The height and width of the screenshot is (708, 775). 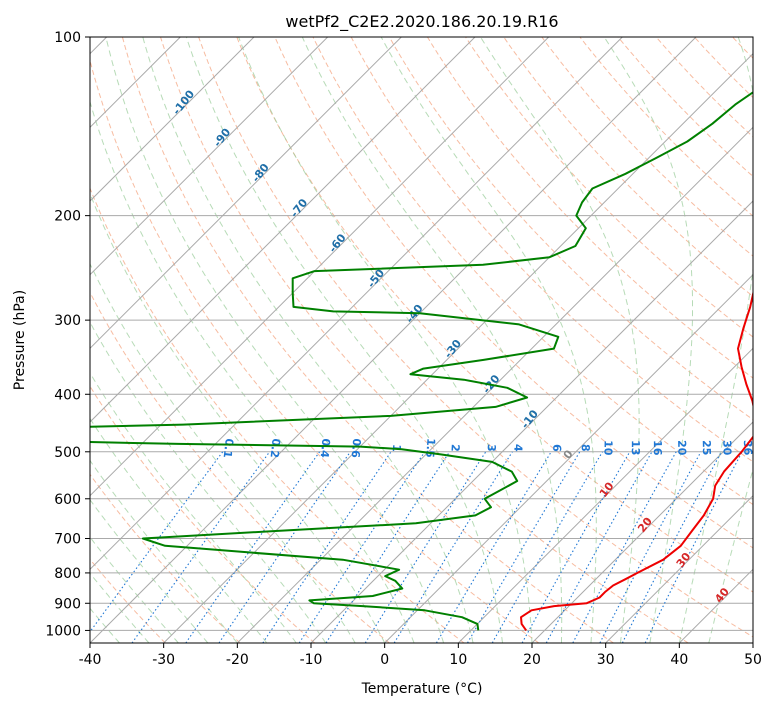 I want to click on mixing-ratio-label: 2, so click(x=454, y=448).